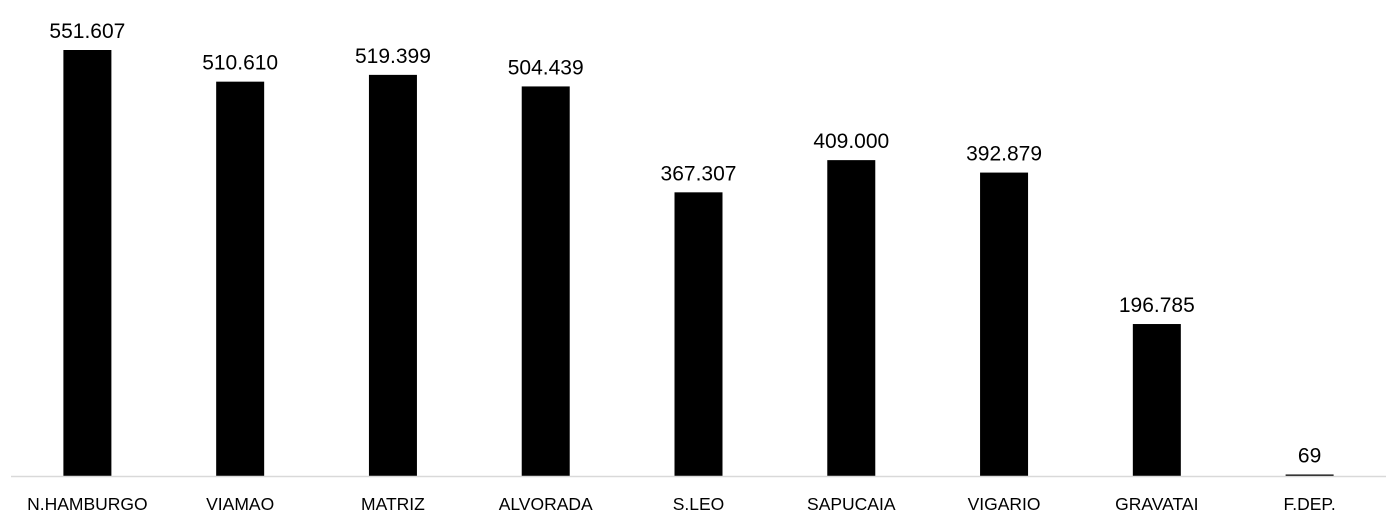 The width and height of the screenshot is (1394, 517). Describe the element at coordinates (699, 173) in the screenshot. I see `data-label: 367.307` at that location.